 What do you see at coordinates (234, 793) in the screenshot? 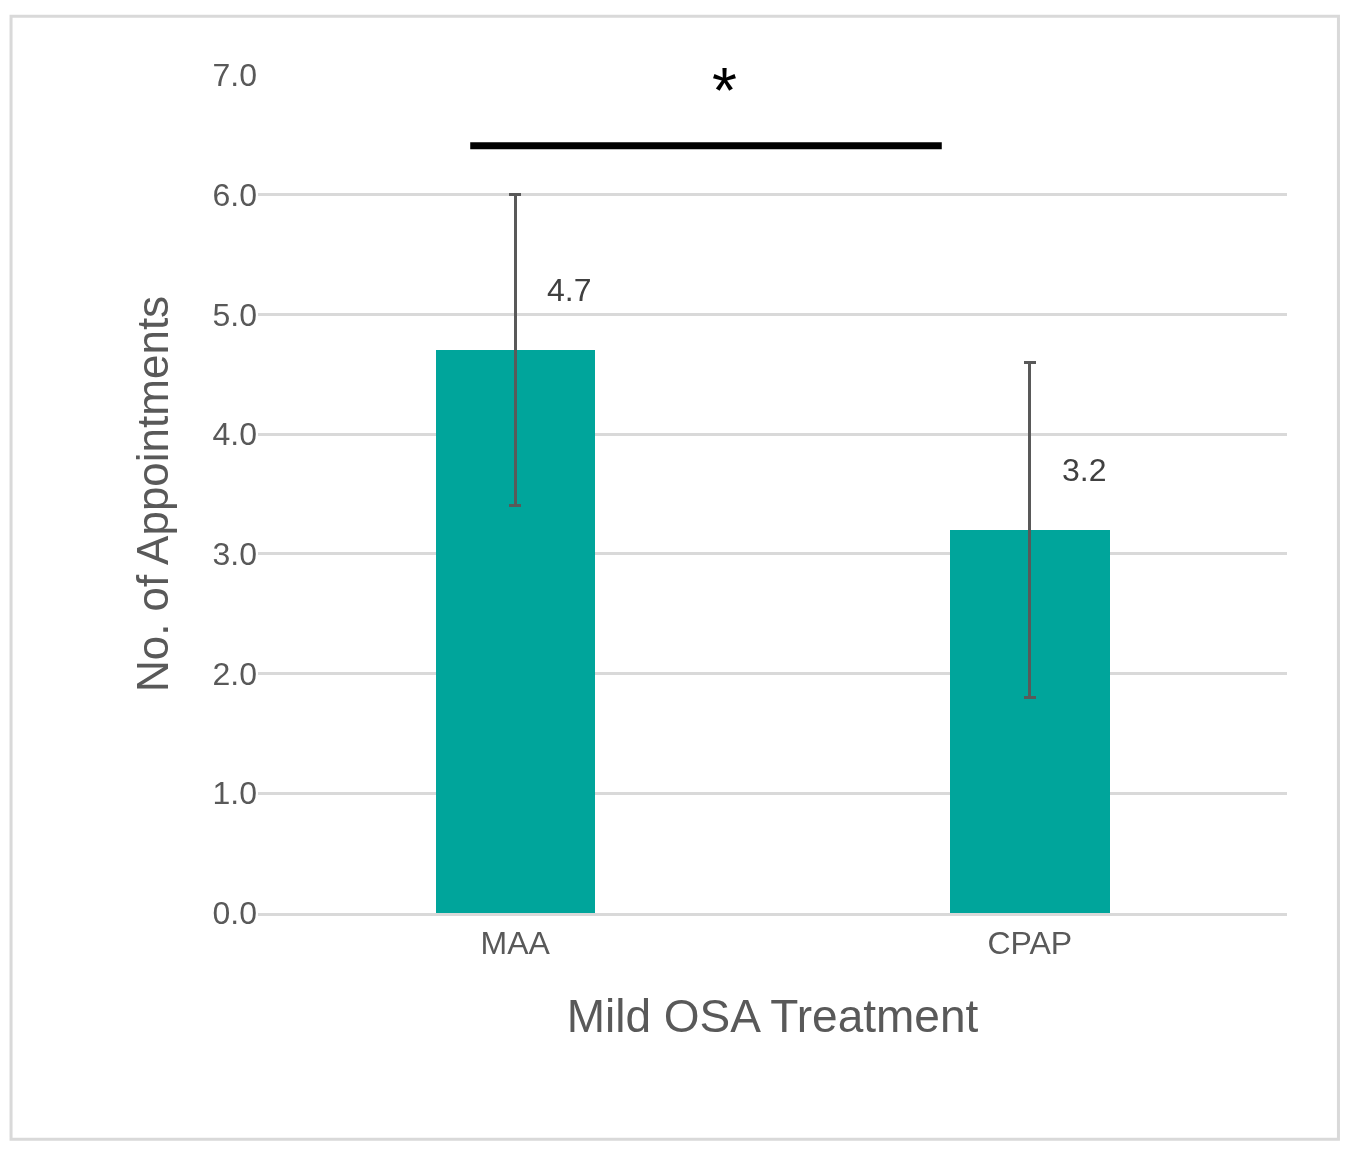
I see `y-tick-label: 1.0` at bounding box center [234, 793].